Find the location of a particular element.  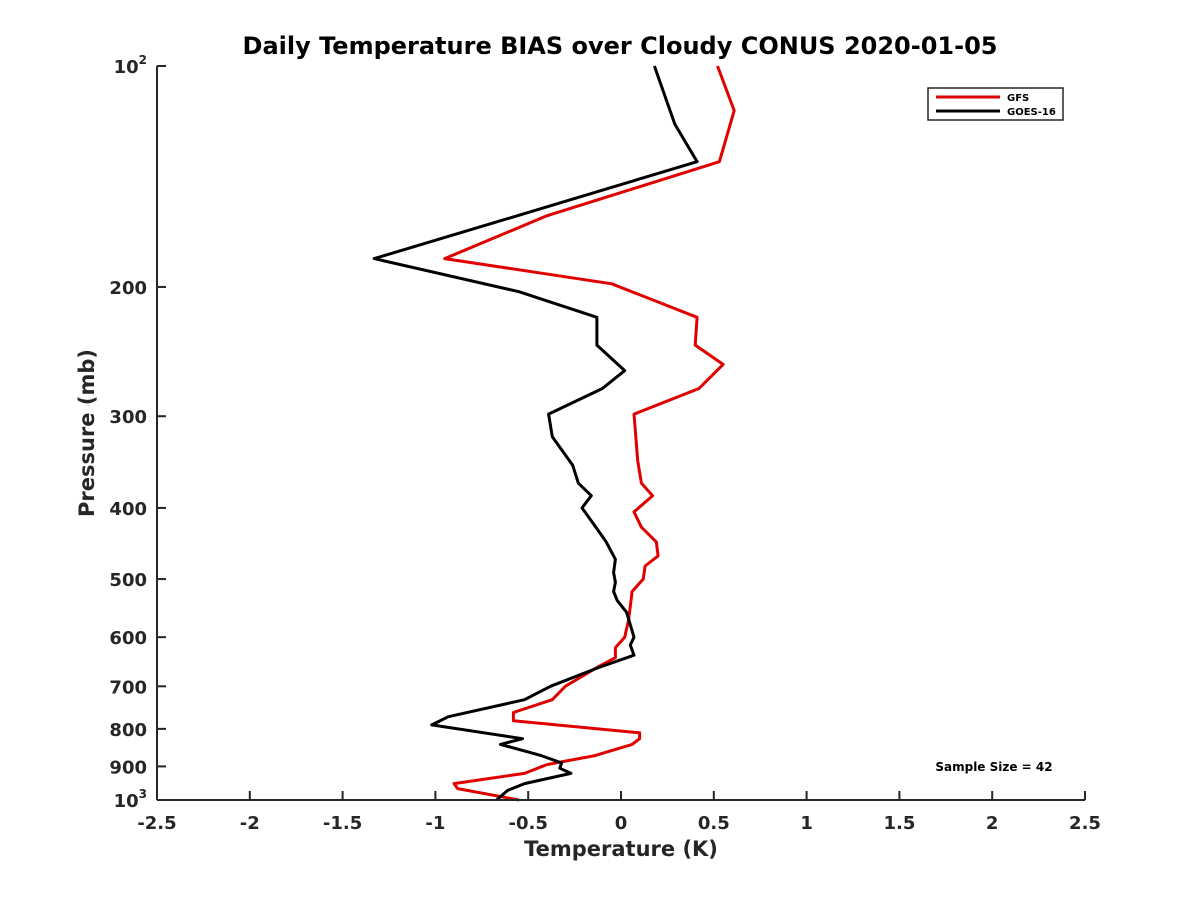

sample-size-annotation: Sample Size = 42 is located at coordinates (993, 767).